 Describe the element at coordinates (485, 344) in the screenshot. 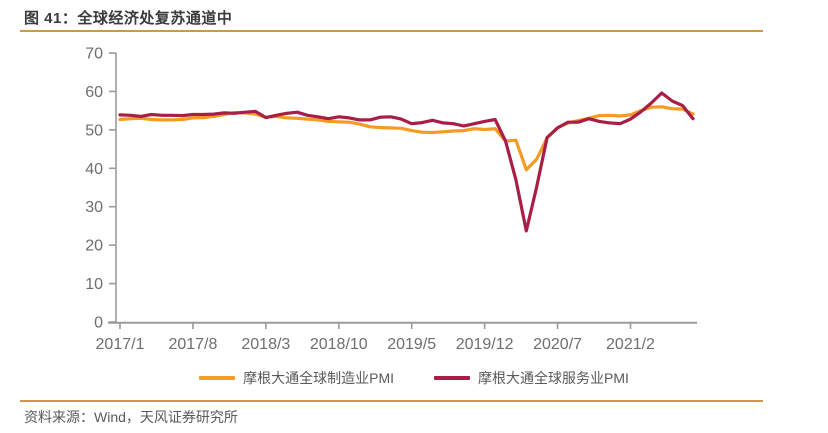

I see `x-tick-label: 2019/12` at that location.